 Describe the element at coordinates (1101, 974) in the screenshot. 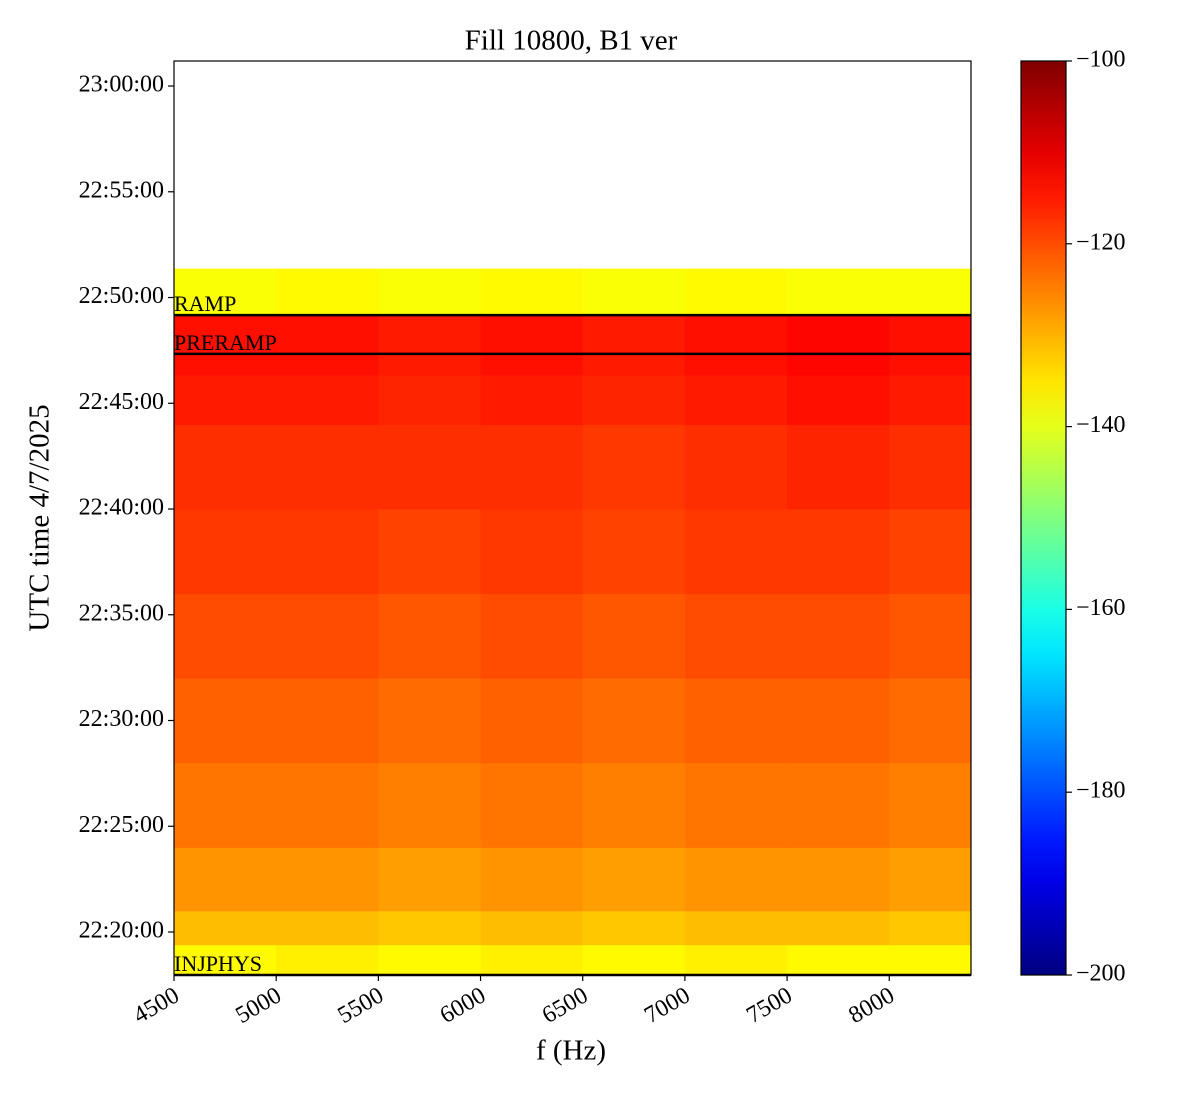

I see `colorbar-tick-label: −200` at that location.